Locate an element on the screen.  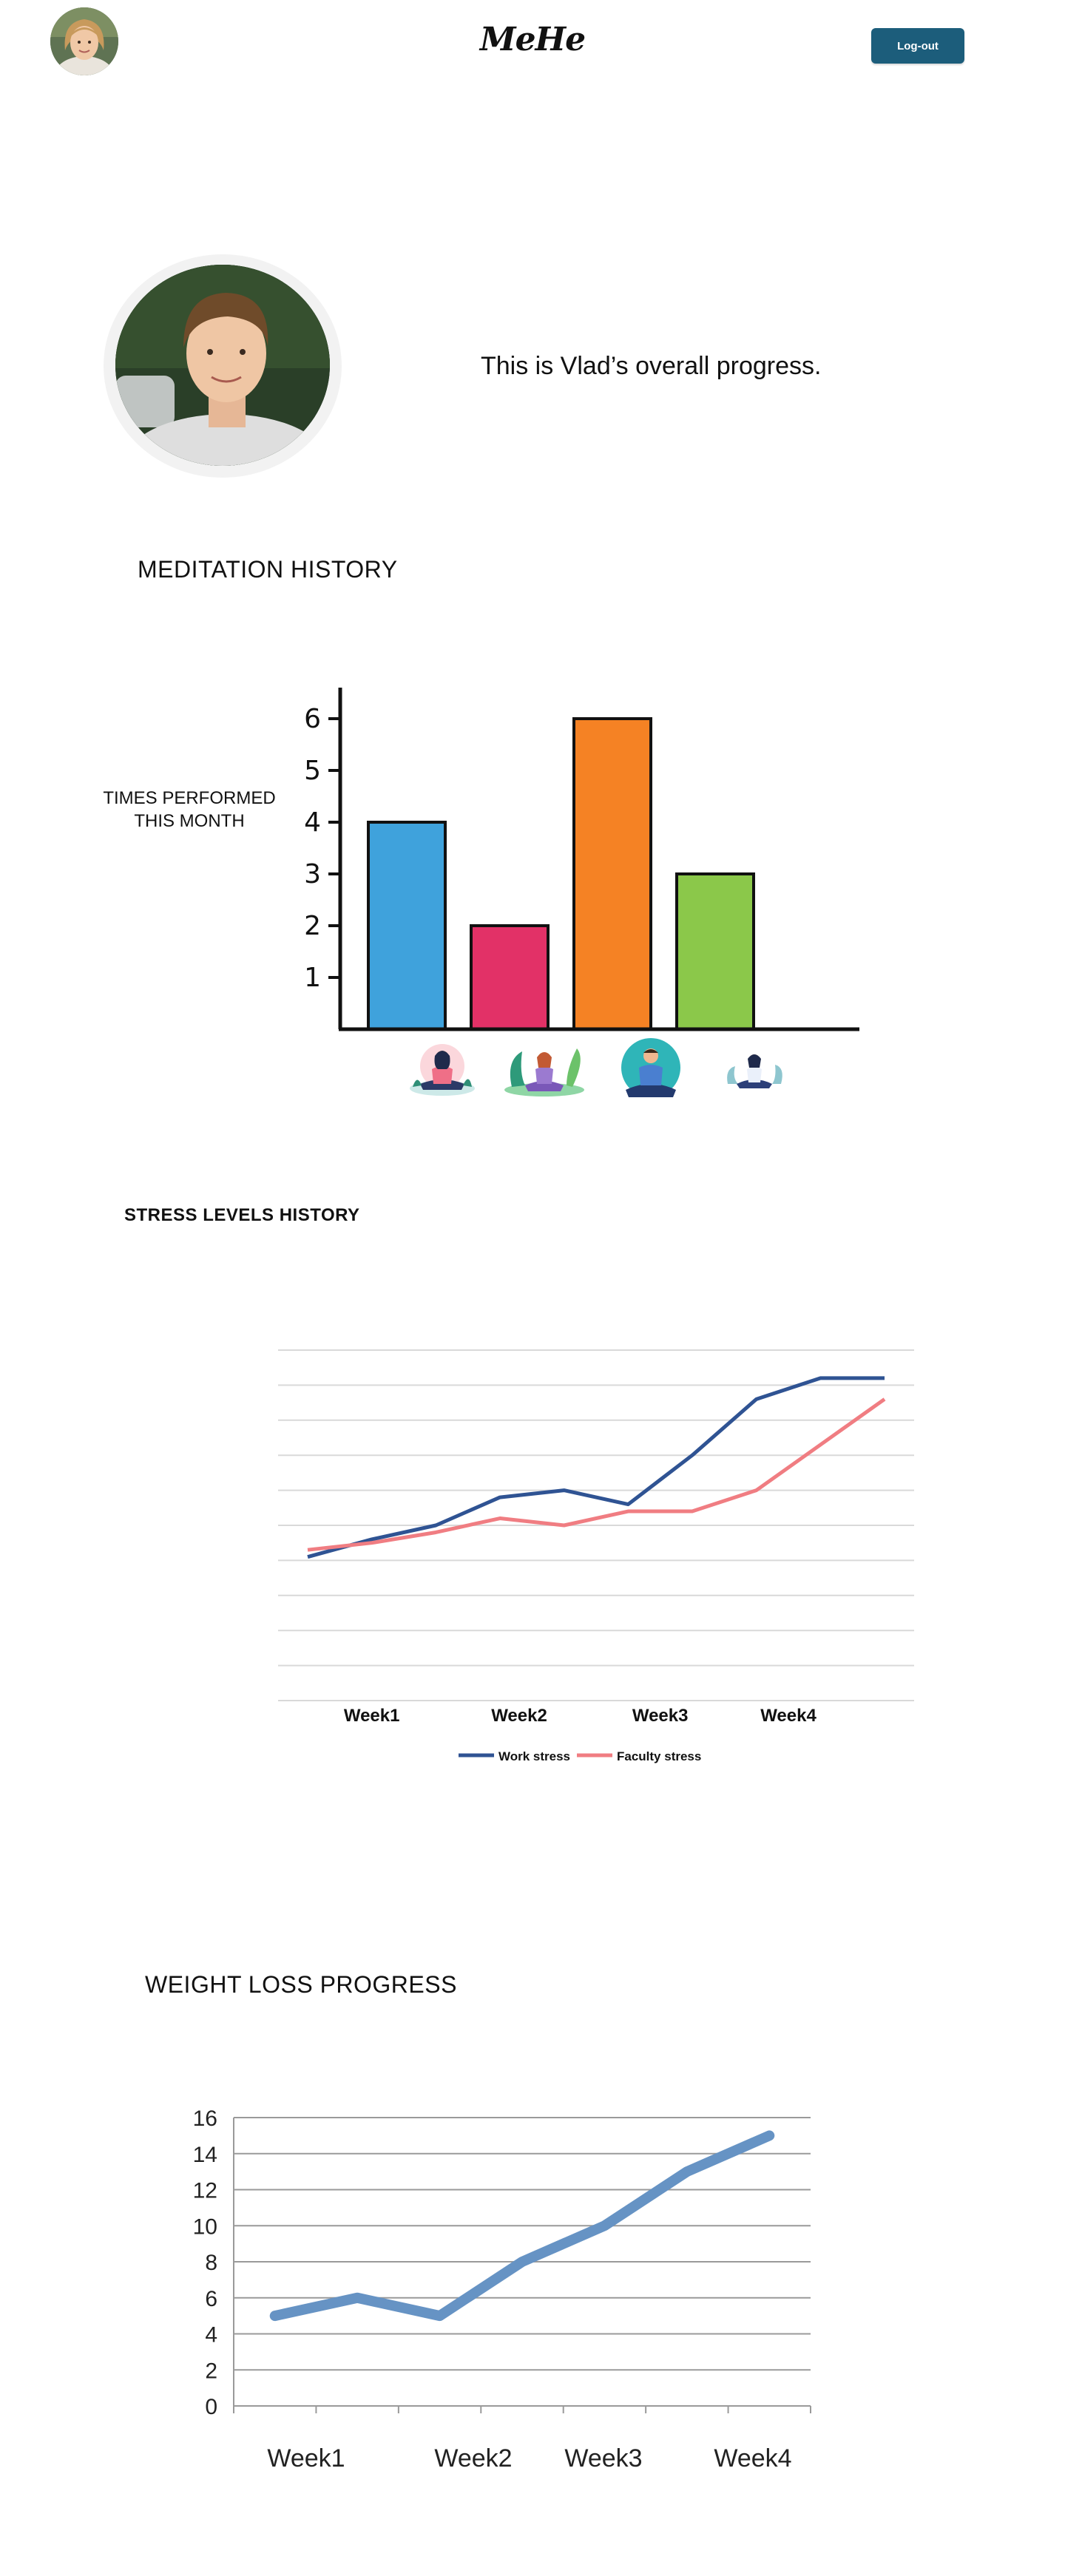
stress-legend-label: Work stress is located at coordinates (534, 1756).